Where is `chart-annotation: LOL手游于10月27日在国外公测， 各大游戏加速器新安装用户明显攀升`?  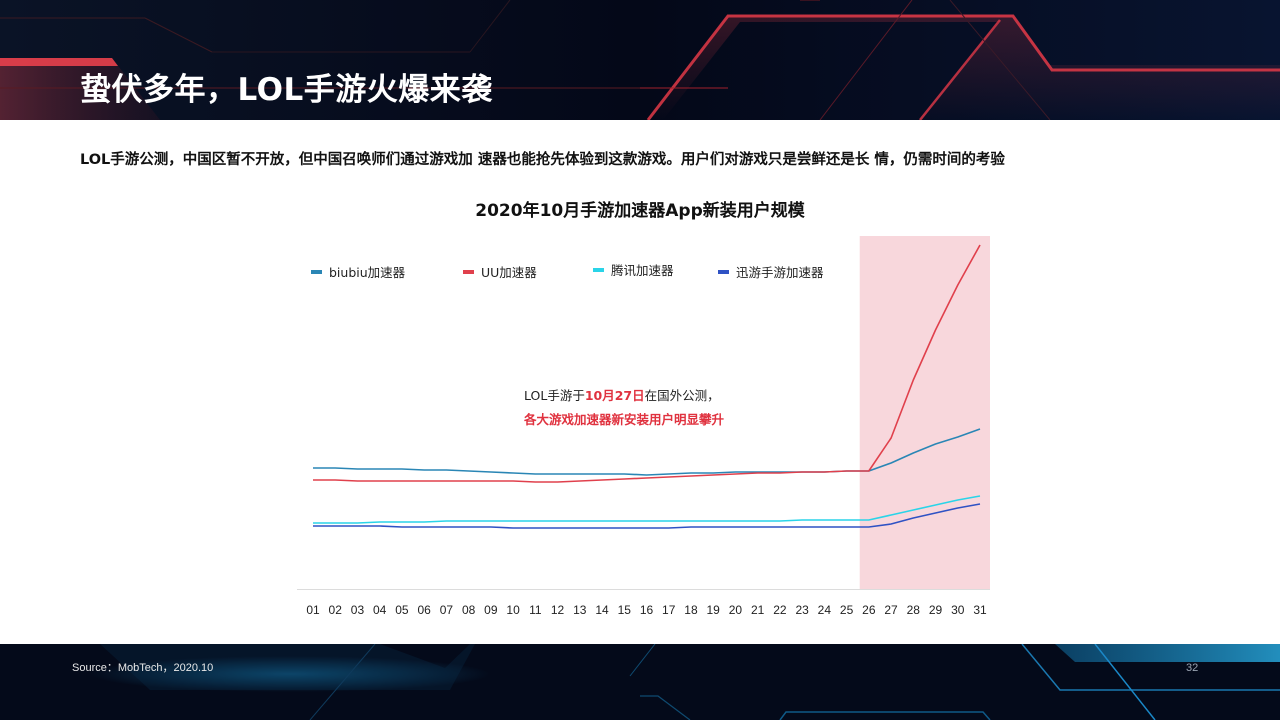 chart-annotation: LOL手游于10月27日在国外公测， 各大游戏加速器新安装用户明显攀升 is located at coordinates (624, 408).